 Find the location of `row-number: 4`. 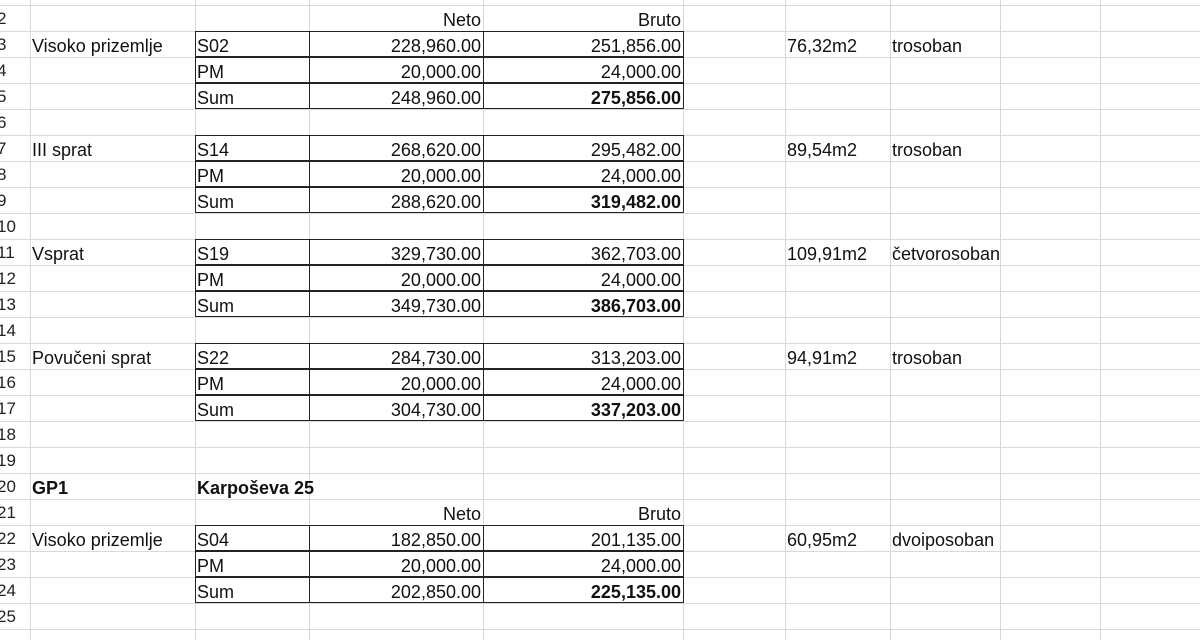

row-number: 4 is located at coordinates (3, 70).